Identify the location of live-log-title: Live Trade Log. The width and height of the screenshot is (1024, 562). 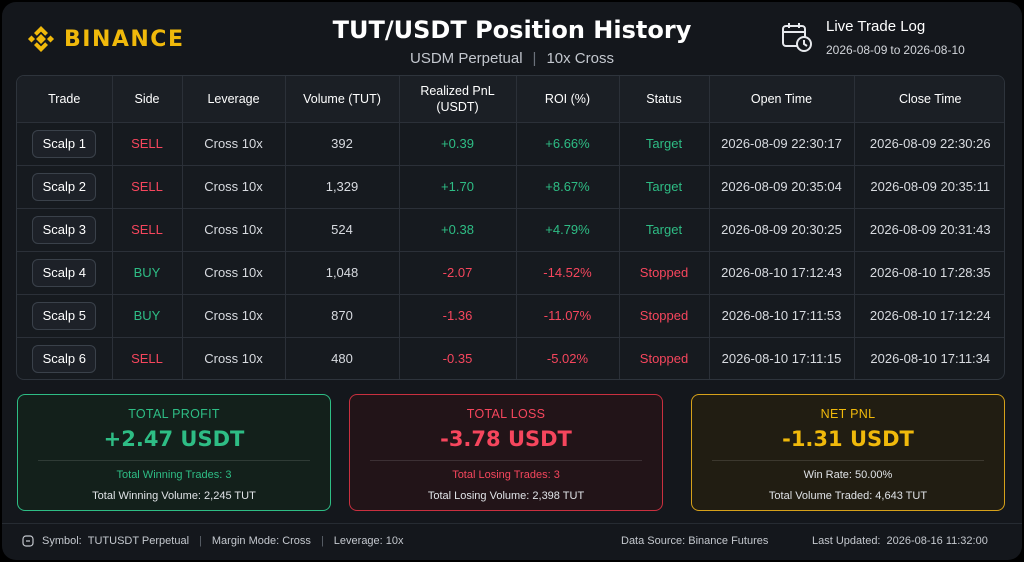
(876, 26).